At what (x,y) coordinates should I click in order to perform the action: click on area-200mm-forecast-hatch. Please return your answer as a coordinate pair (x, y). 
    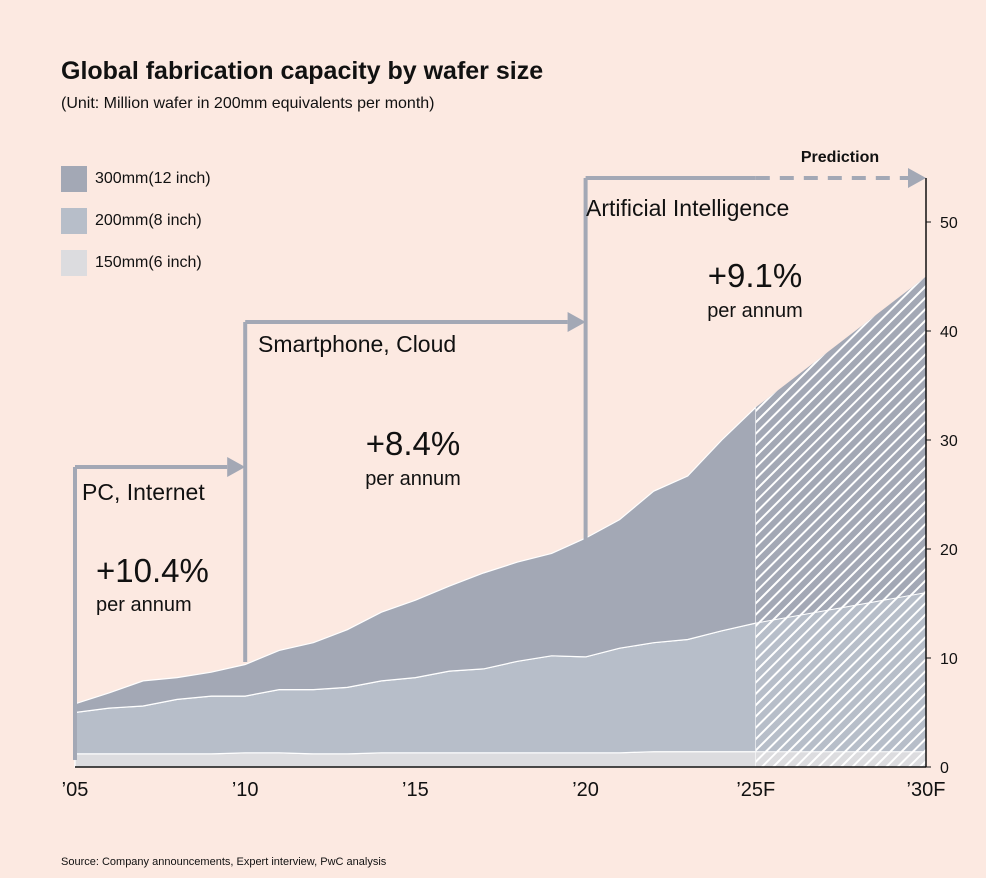
    Looking at the image, I should click on (840, 672).